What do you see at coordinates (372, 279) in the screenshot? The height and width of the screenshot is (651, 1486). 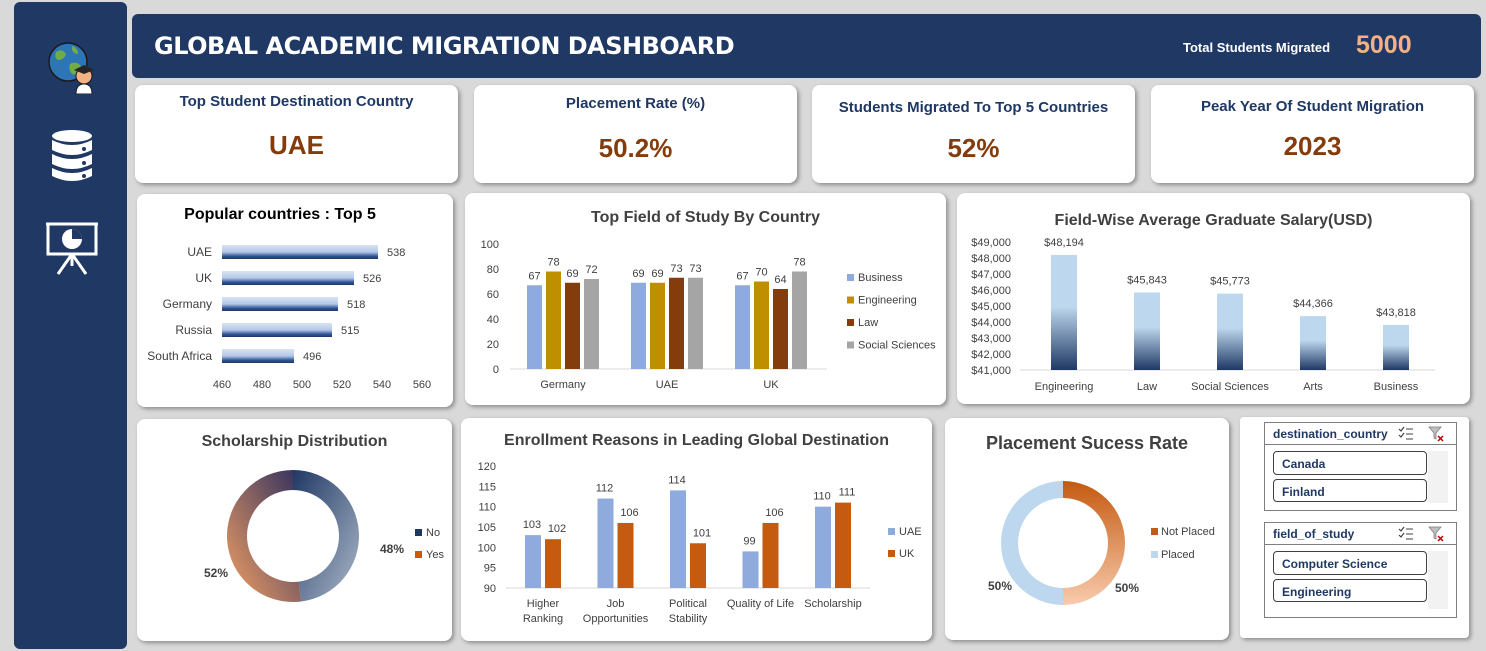 I see `data-label: 526` at bounding box center [372, 279].